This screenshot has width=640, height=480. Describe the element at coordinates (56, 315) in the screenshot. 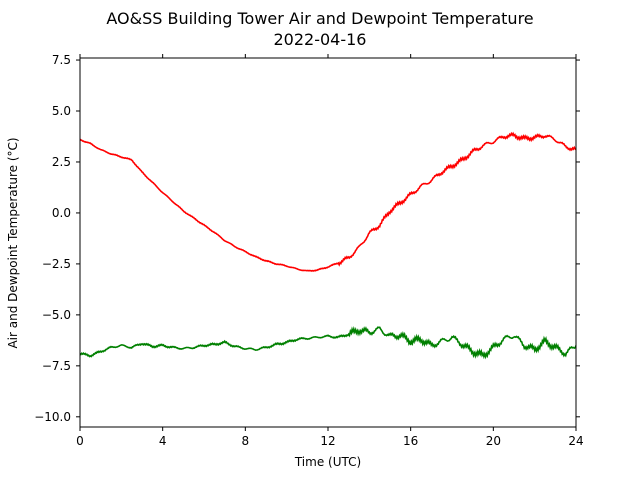

I see `y-tick-label: −5.0` at that location.